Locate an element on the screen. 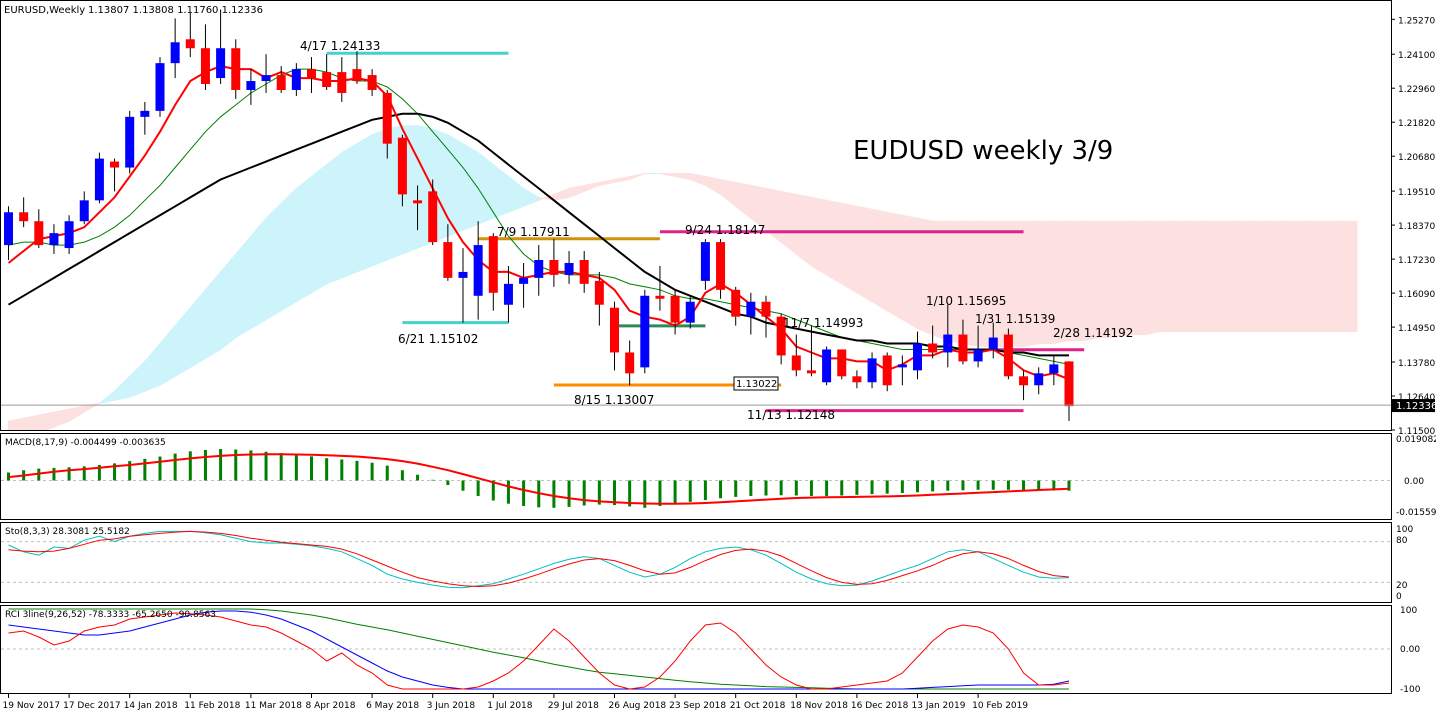  stochastic-panel-frame is located at coordinates (696, 562).